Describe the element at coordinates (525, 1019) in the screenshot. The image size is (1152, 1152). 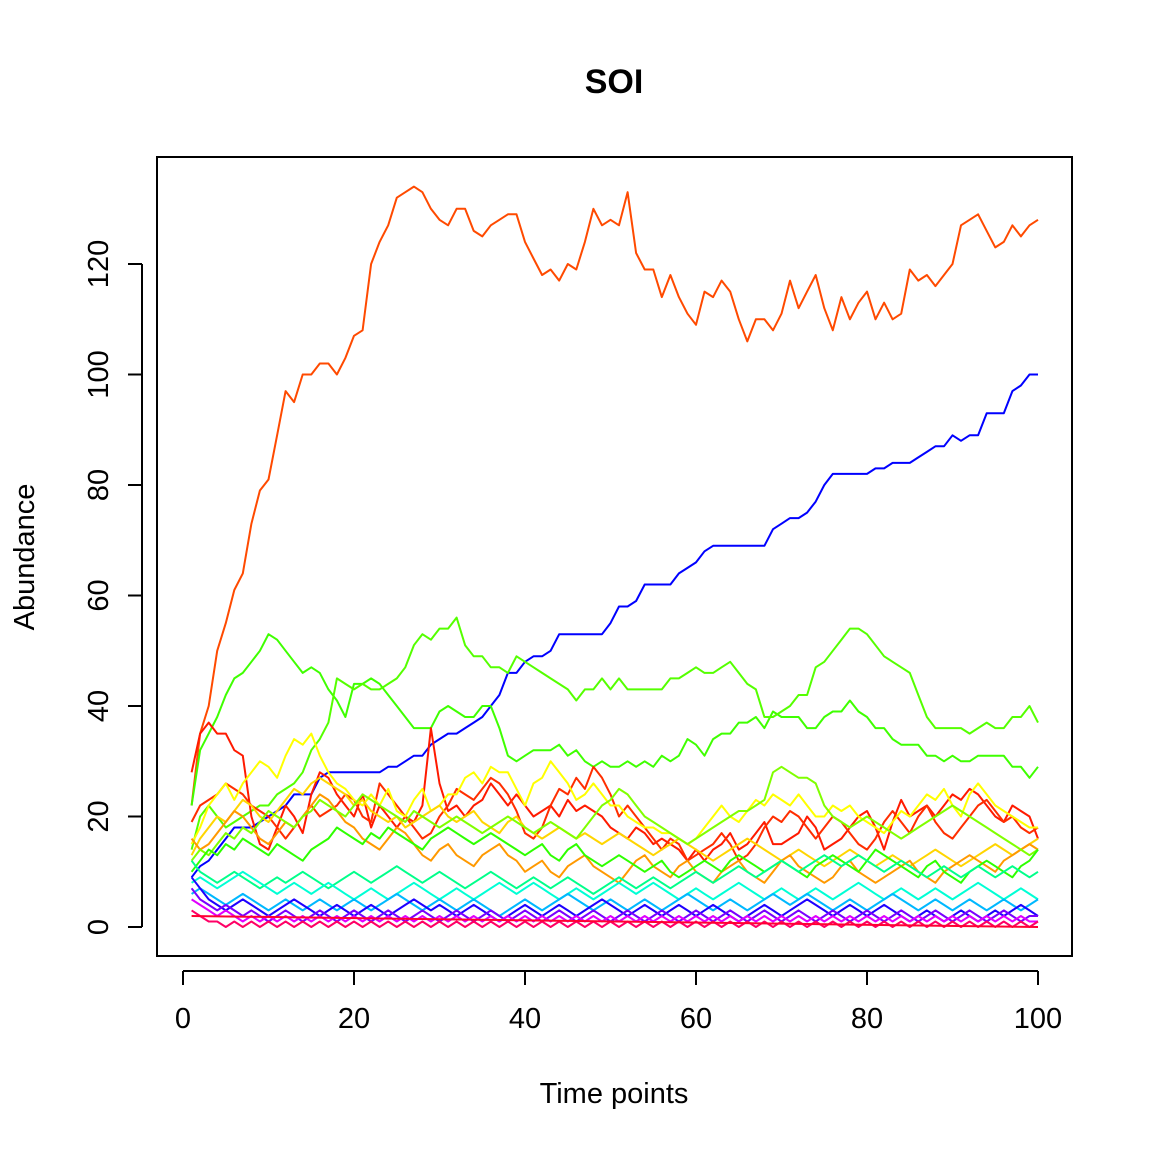
I see `x-tick-label: 40` at that location.